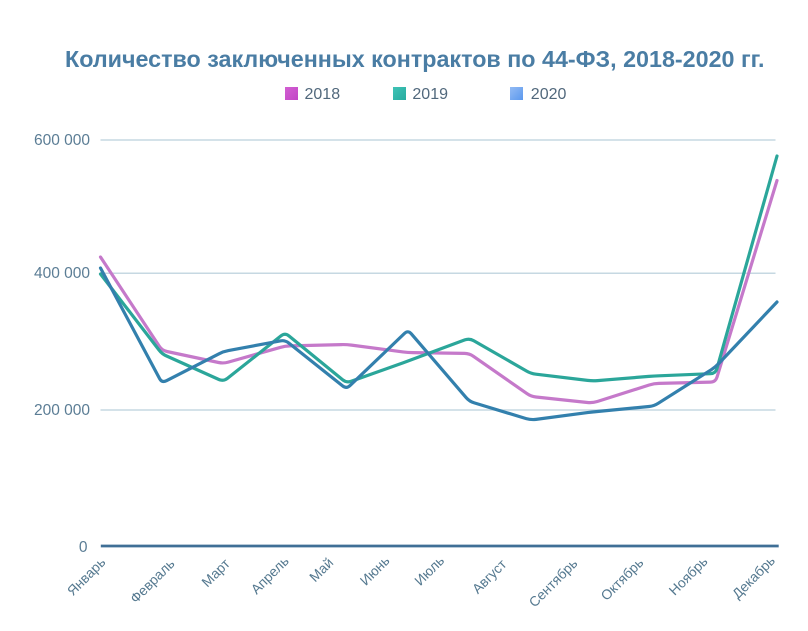  I want to click on svg-text: Октябрь, so click(622, 579).